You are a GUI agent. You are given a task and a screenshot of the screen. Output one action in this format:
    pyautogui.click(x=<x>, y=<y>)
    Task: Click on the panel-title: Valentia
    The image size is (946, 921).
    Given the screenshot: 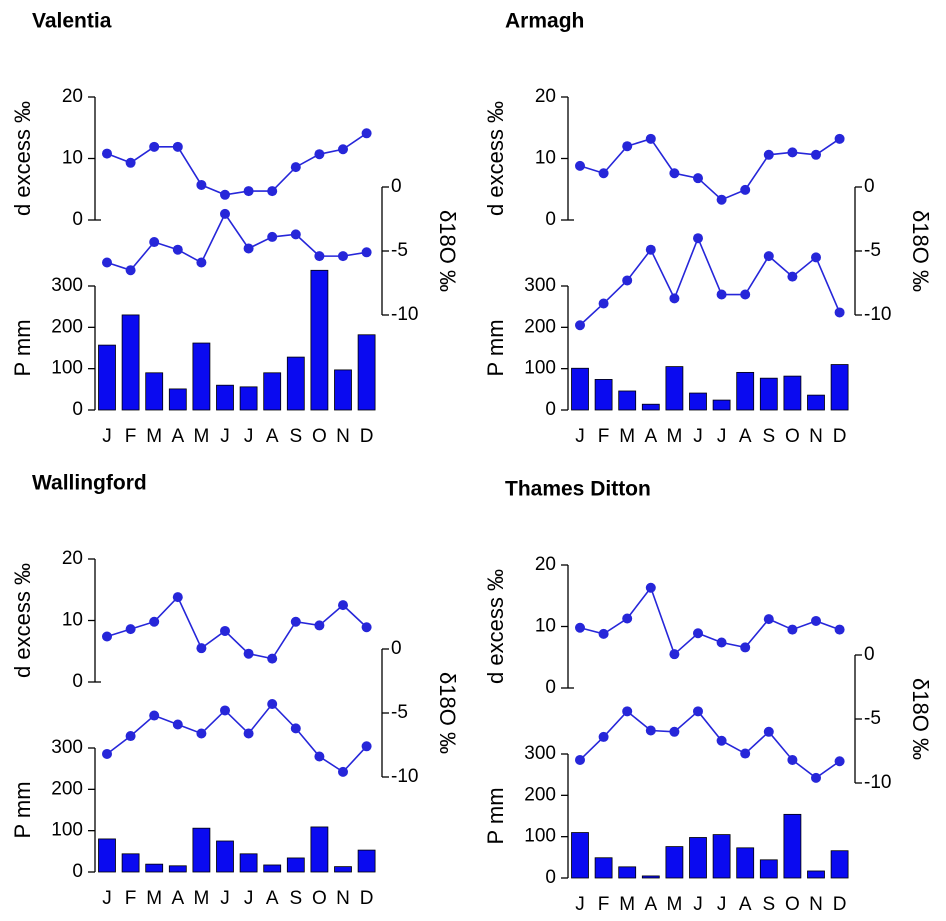 What is the action you would take?
    pyautogui.click(x=72, y=21)
    